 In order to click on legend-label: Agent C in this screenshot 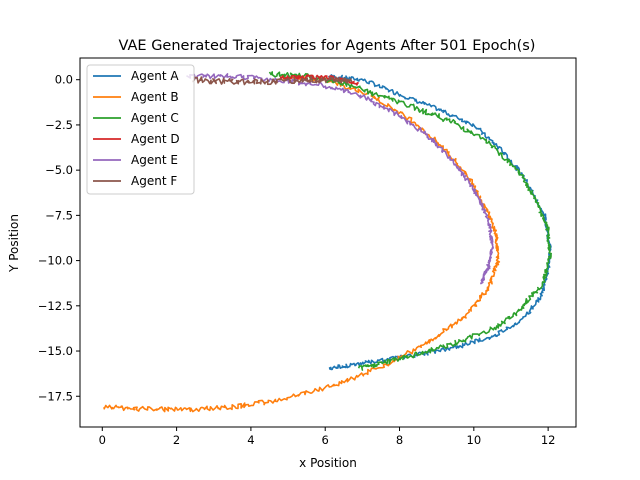, I will do `click(155, 118)`.